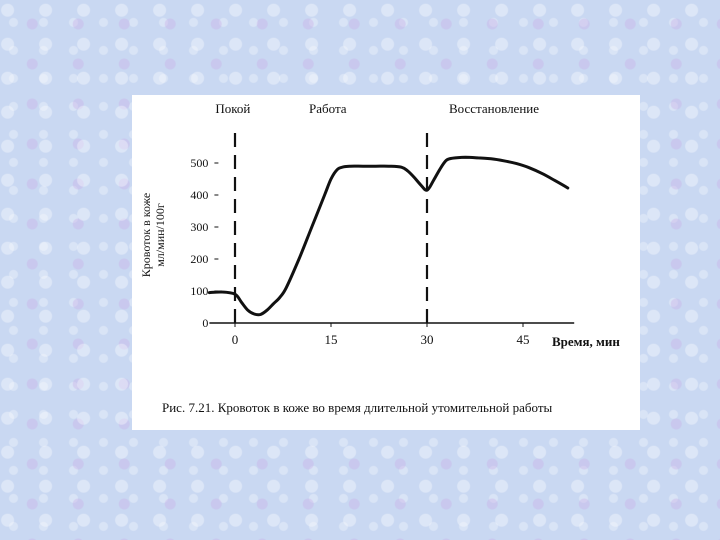 This screenshot has height=540, width=720. I want to click on chart-axes, so click(392, 323).